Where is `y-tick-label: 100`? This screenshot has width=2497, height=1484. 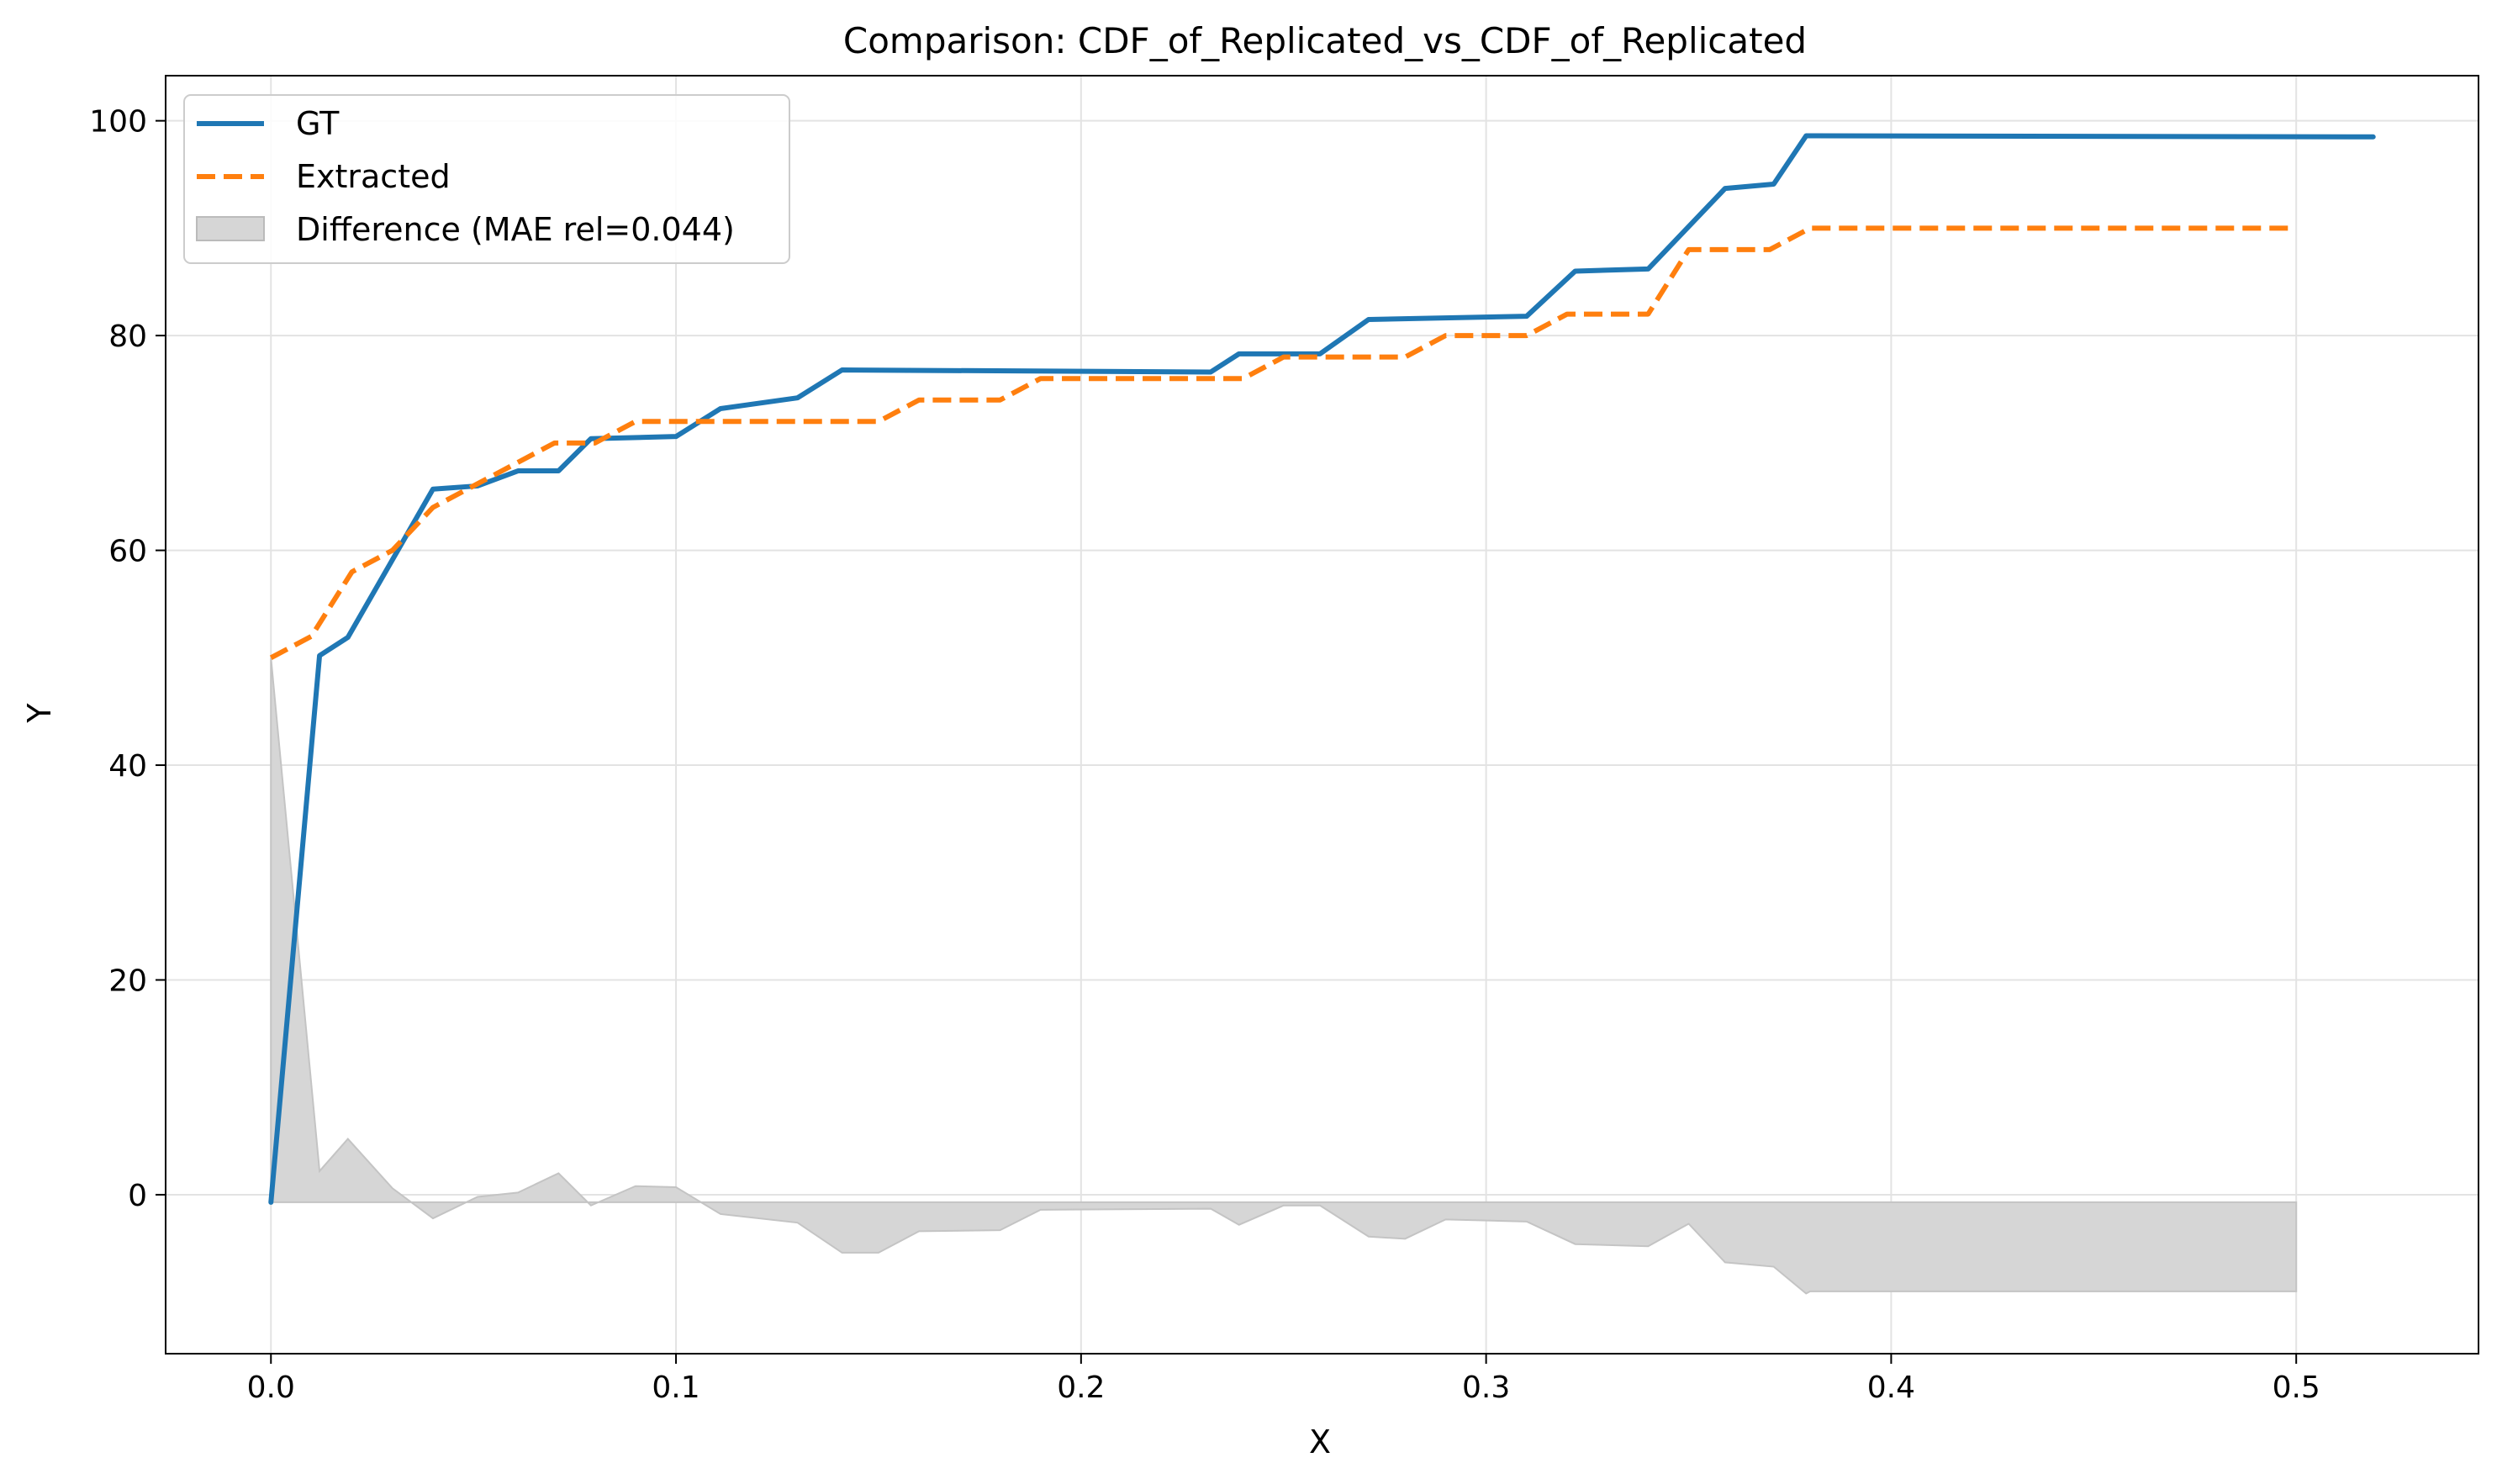
y-tick-label: 100 is located at coordinates (118, 122).